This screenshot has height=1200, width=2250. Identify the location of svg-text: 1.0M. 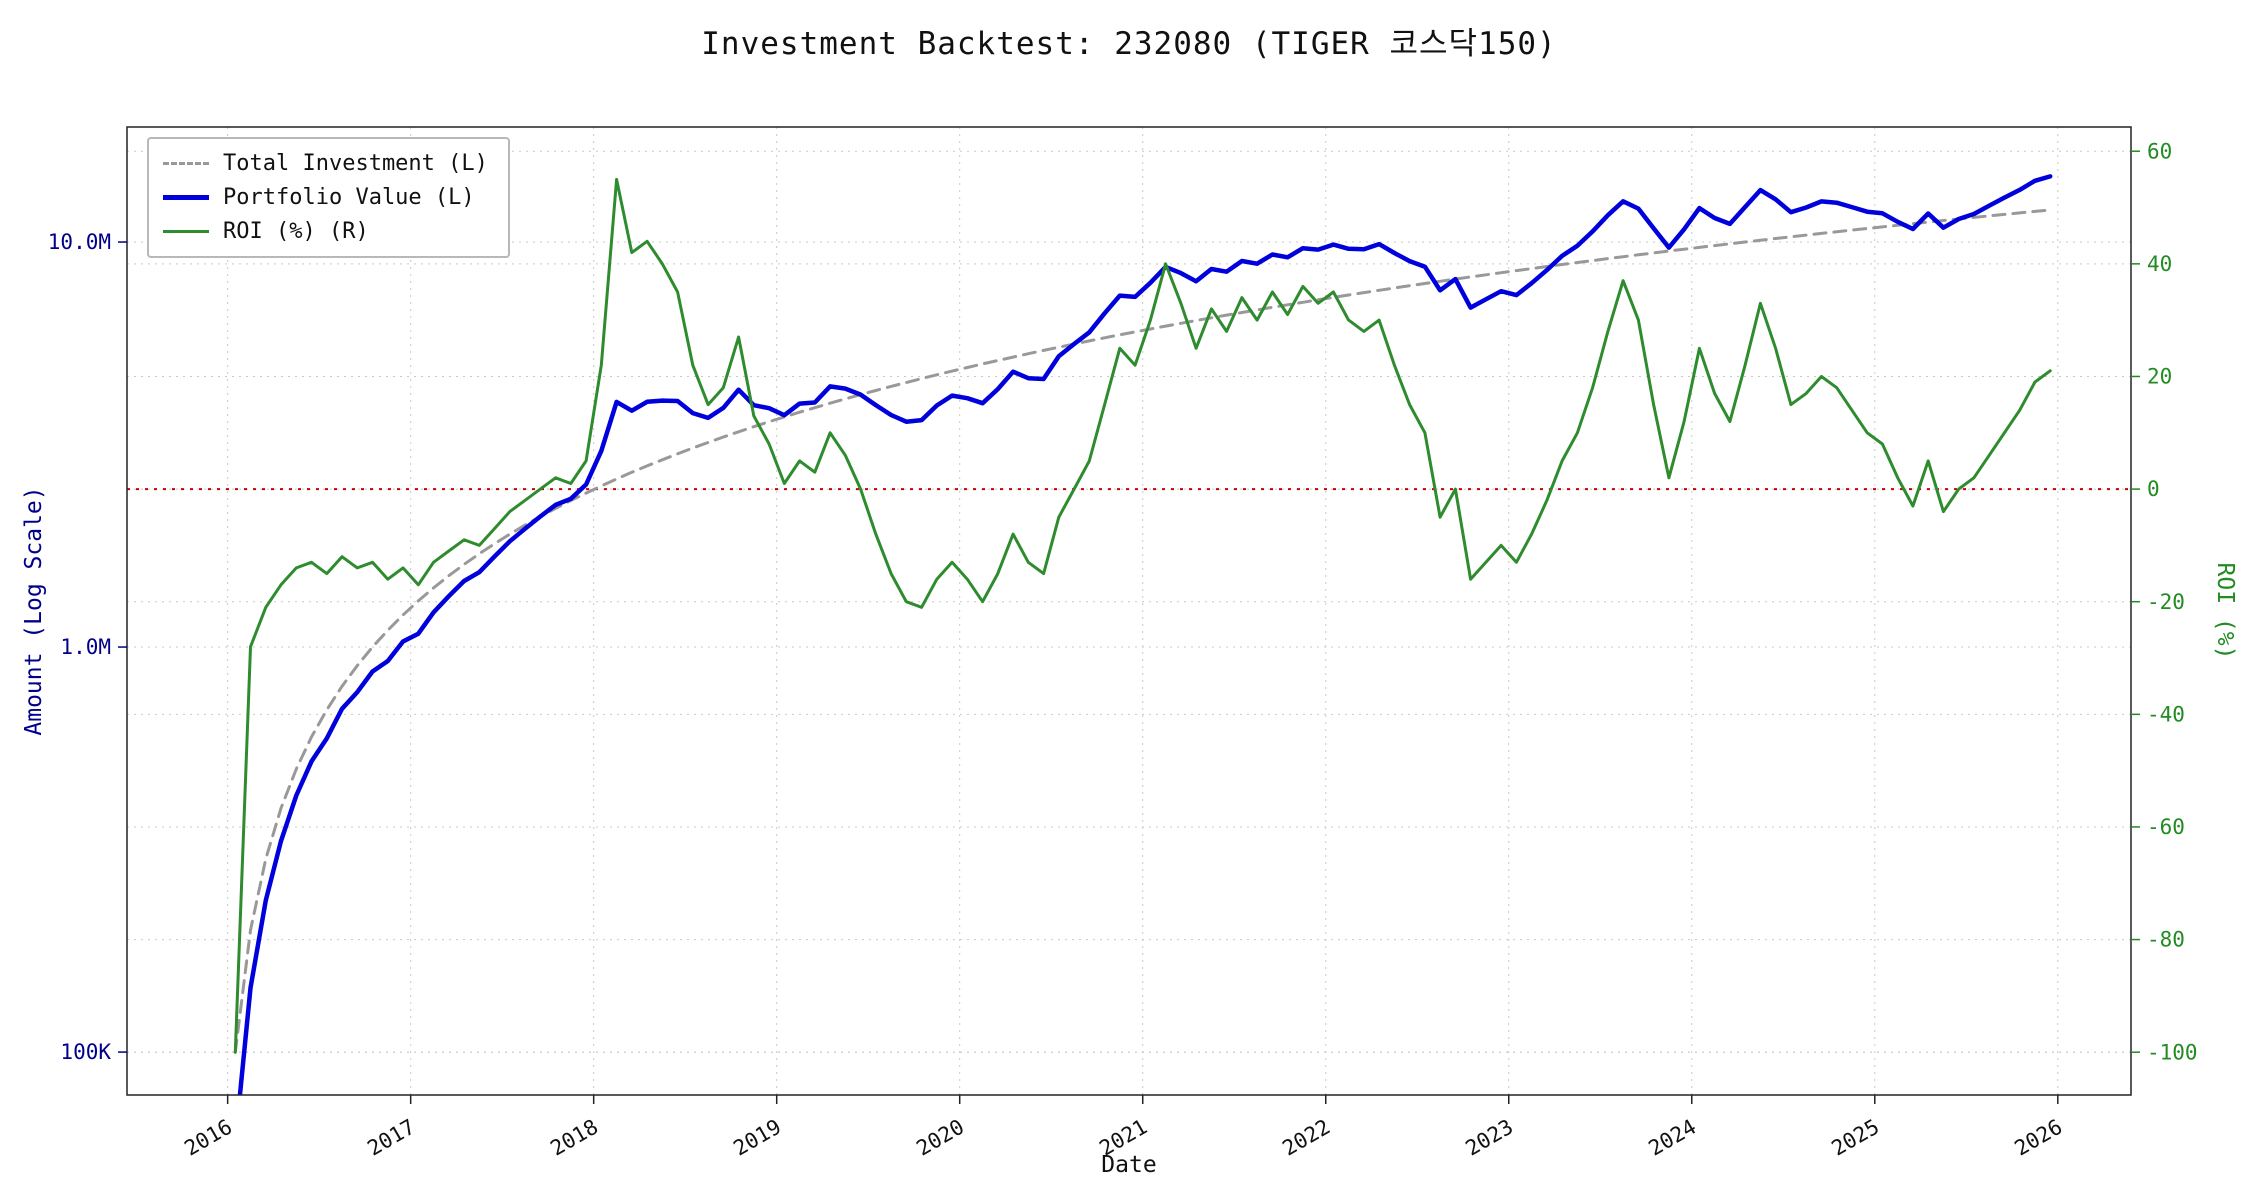
(85, 647).